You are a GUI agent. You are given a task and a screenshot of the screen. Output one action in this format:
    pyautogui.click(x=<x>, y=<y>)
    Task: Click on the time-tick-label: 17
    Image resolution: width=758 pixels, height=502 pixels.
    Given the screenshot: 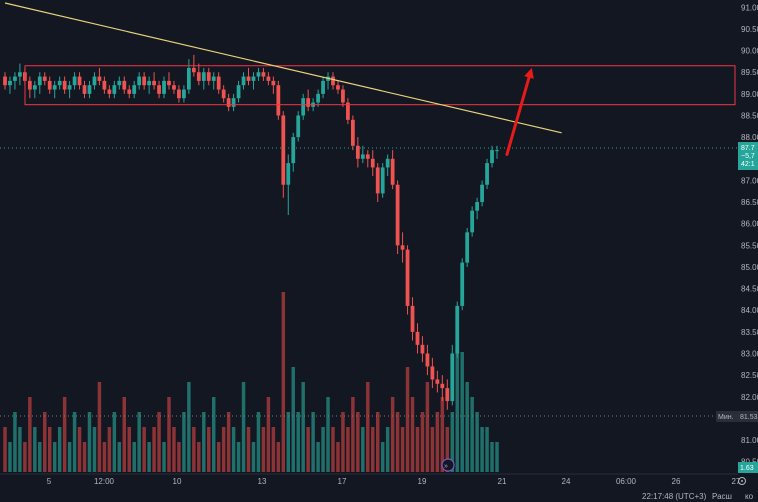 What is the action you would take?
    pyautogui.click(x=342, y=481)
    